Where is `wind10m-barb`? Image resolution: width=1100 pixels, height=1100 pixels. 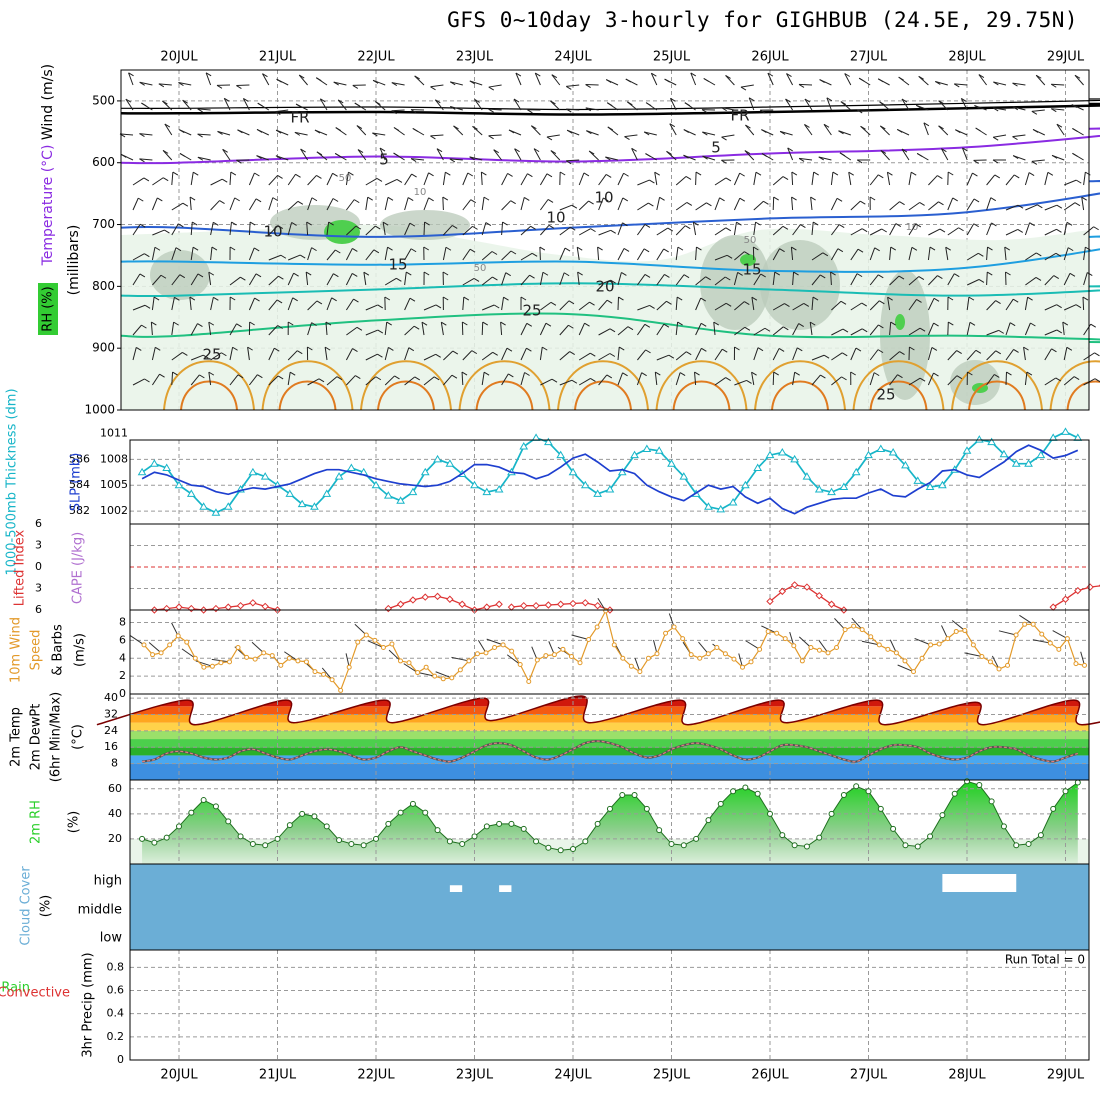
wind10m-barb is located at coordinates (1060, 635).